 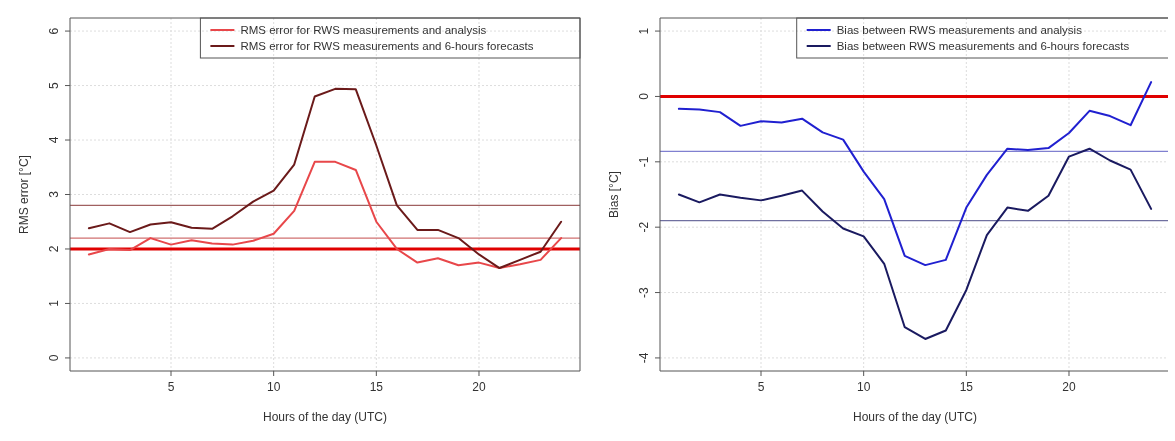 I want to click on y-tick-label: 3, so click(x=54, y=194).